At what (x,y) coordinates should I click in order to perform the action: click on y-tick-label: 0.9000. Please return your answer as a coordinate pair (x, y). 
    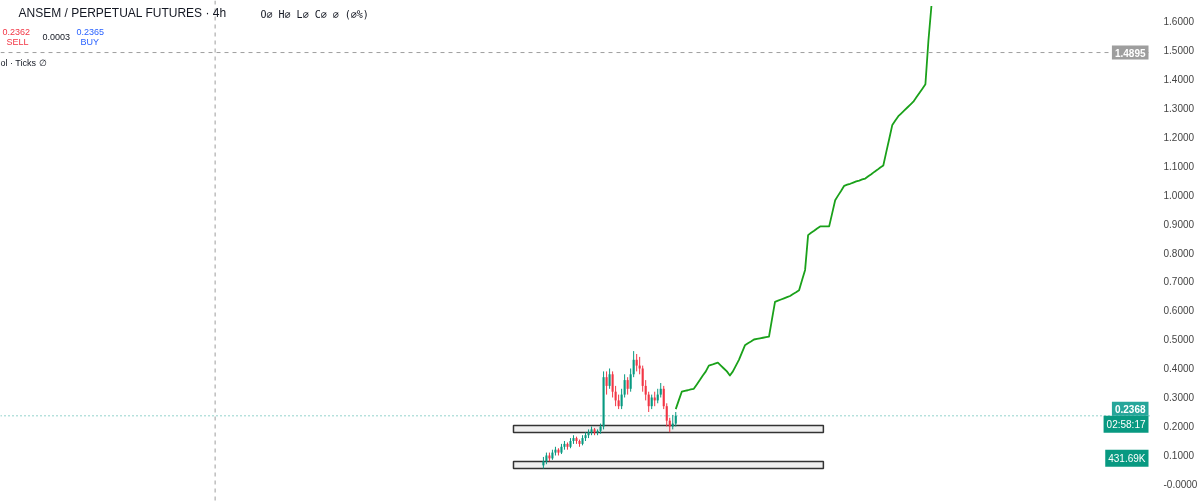
    Looking at the image, I should click on (1179, 224).